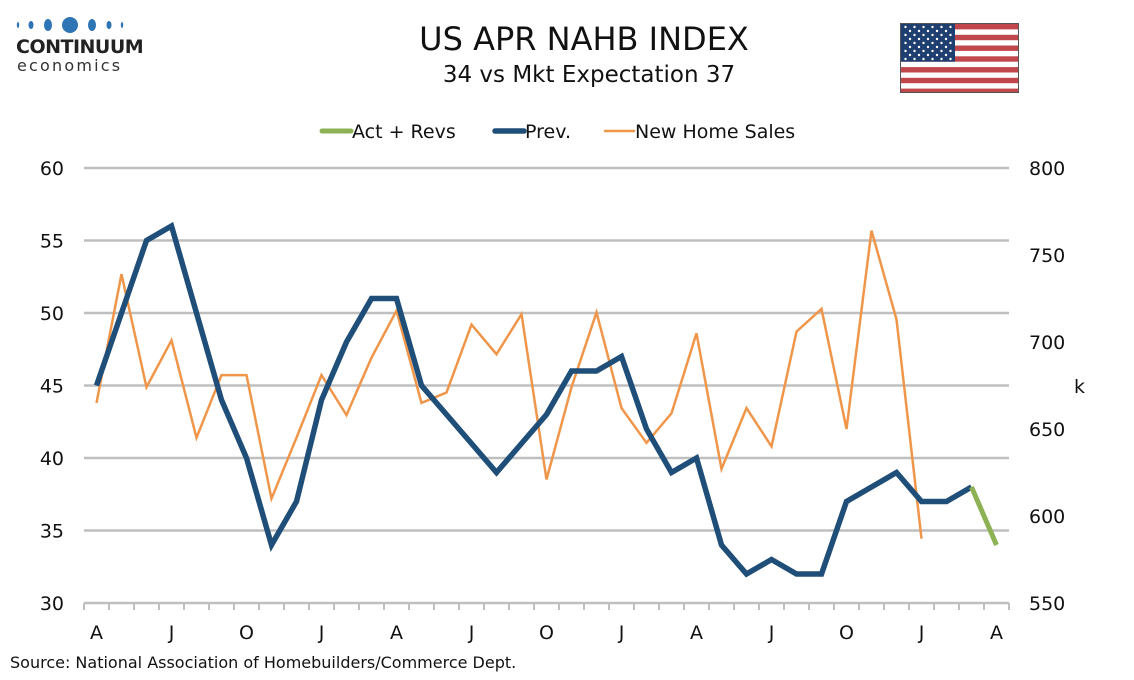  What do you see at coordinates (70, 65) in the screenshot?
I see `brand-subtitle: economics` at bounding box center [70, 65].